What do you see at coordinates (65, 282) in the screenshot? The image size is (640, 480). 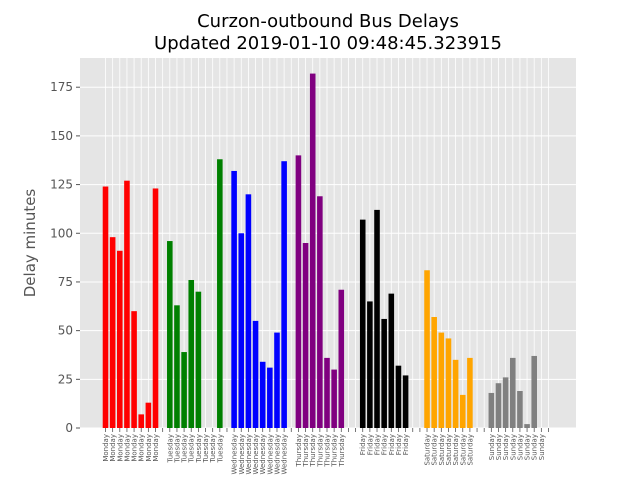 I see `y-tick-label: 75` at bounding box center [65, 282].